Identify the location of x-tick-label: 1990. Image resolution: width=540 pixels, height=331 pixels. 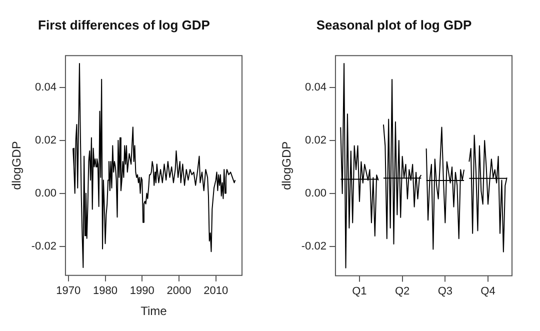
(142, 291).